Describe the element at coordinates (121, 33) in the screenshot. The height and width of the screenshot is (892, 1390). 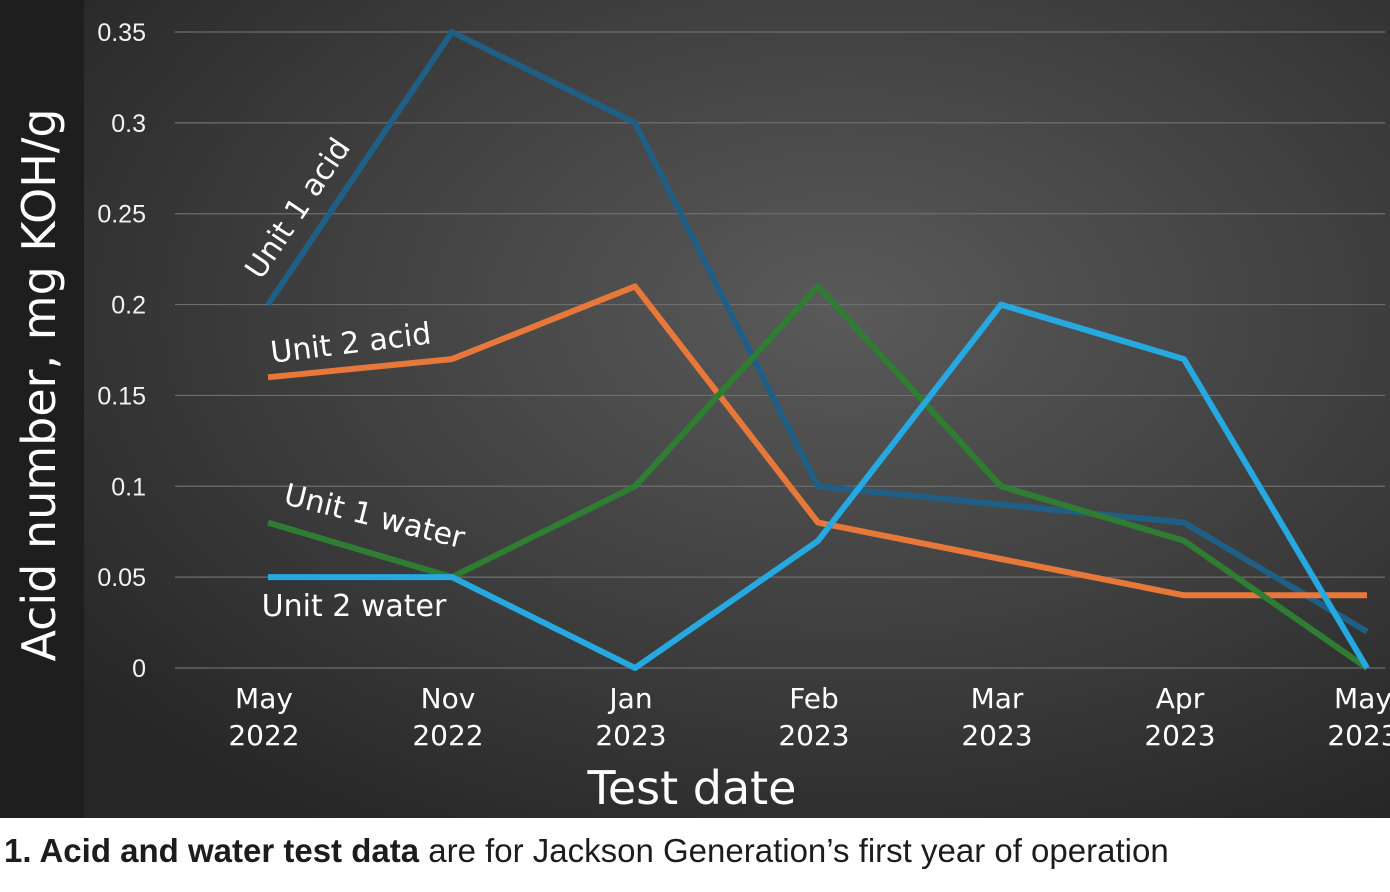
I see `y-tick-label: 0.35` at that location.